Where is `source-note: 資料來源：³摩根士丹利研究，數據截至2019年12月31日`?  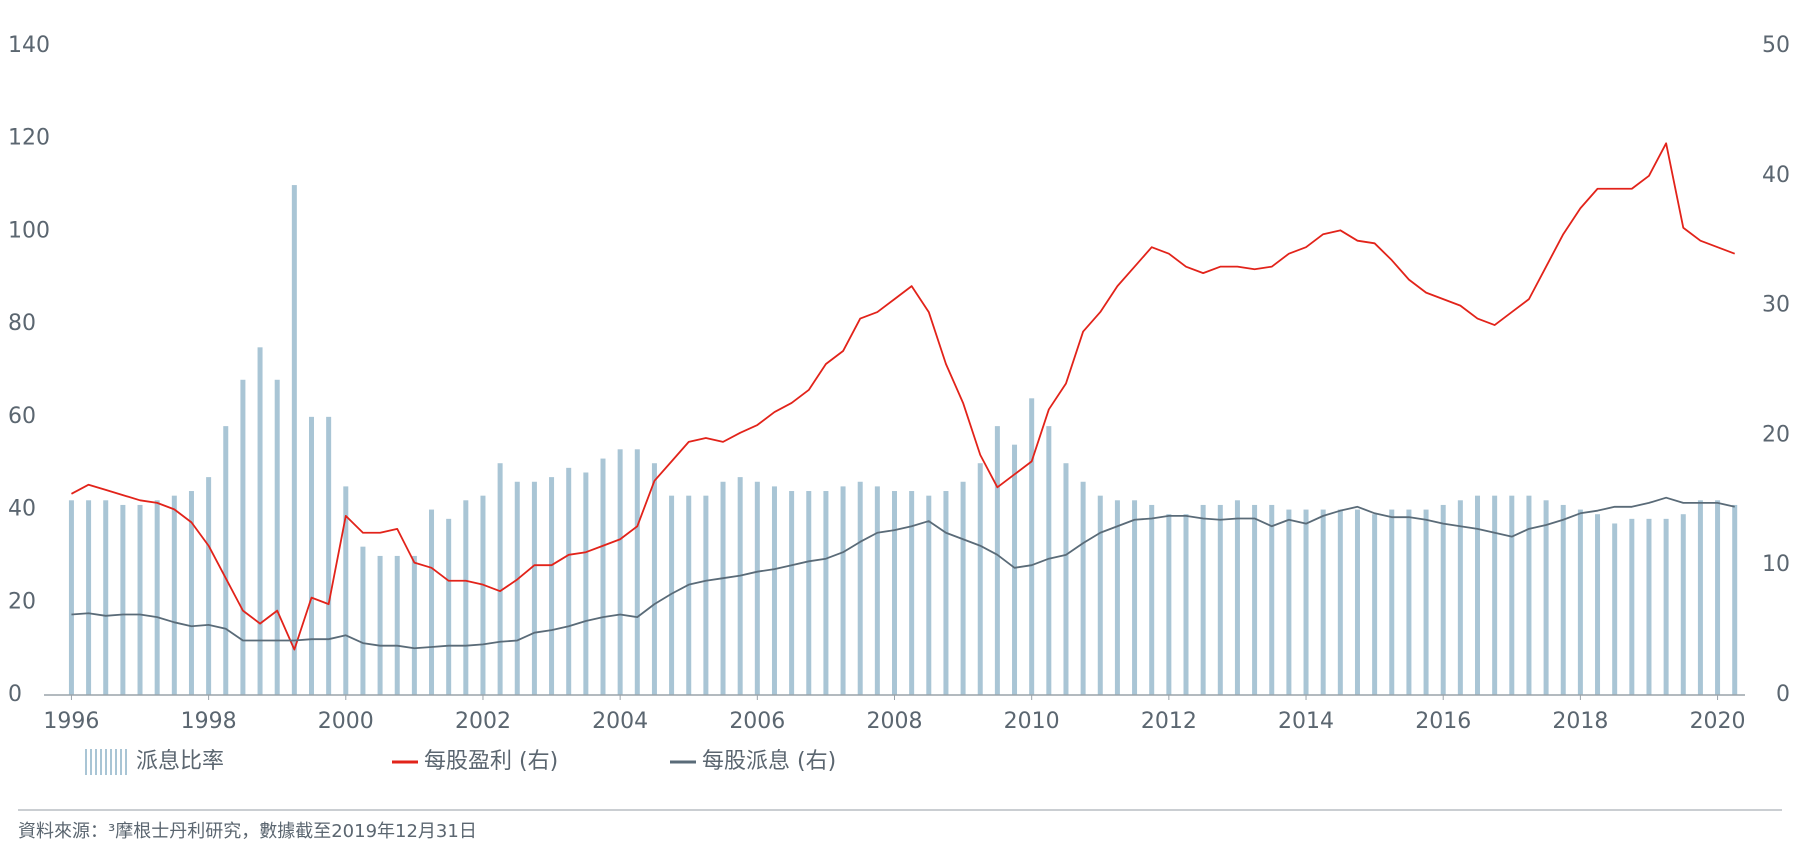 source-note: 資料來源：³摩根士丹利研究，數據截至2019年12月31日 is located at coordinates (247, 831).